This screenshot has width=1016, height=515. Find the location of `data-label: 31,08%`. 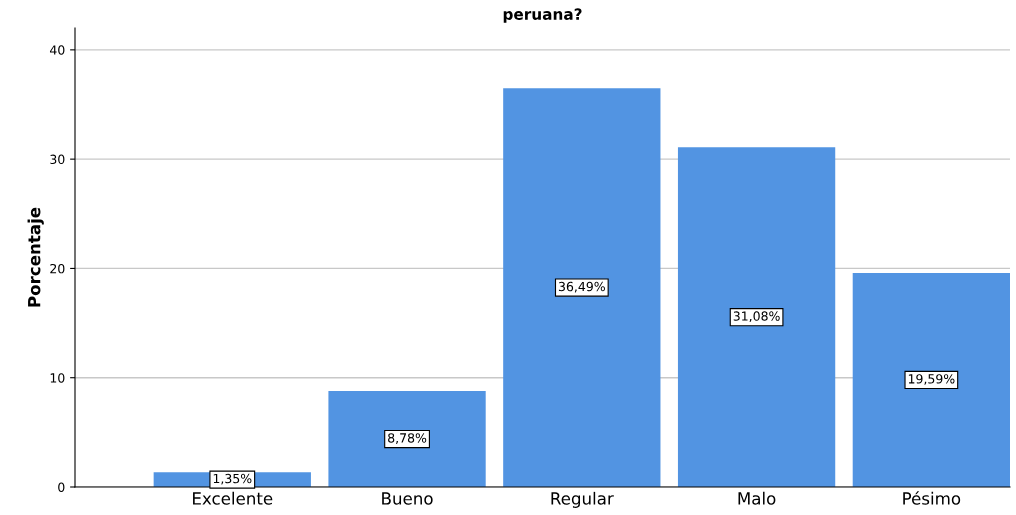

data-label: 31,08% is located at coordinates (756, 317).